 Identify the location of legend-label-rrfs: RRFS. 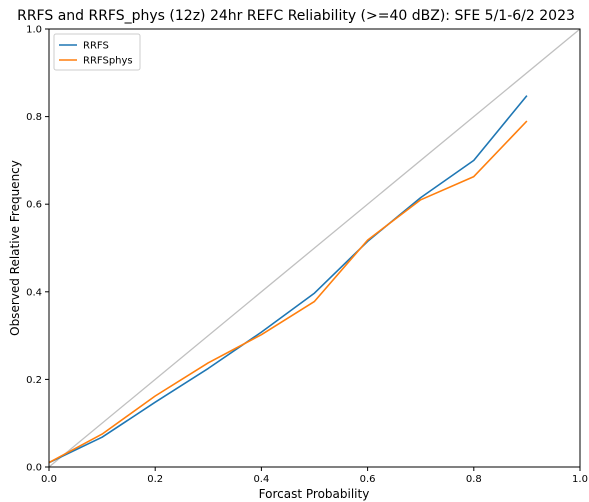
(96, 46).